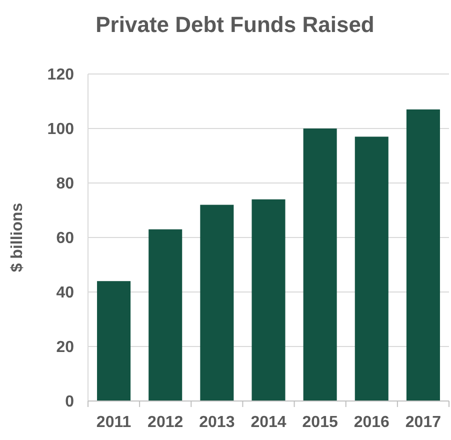 The height and width of the screenshot is (440, 451). Describe the element at coordinates (60, 75) in the screenshot. I see `y-tick-label: 120` at that location.